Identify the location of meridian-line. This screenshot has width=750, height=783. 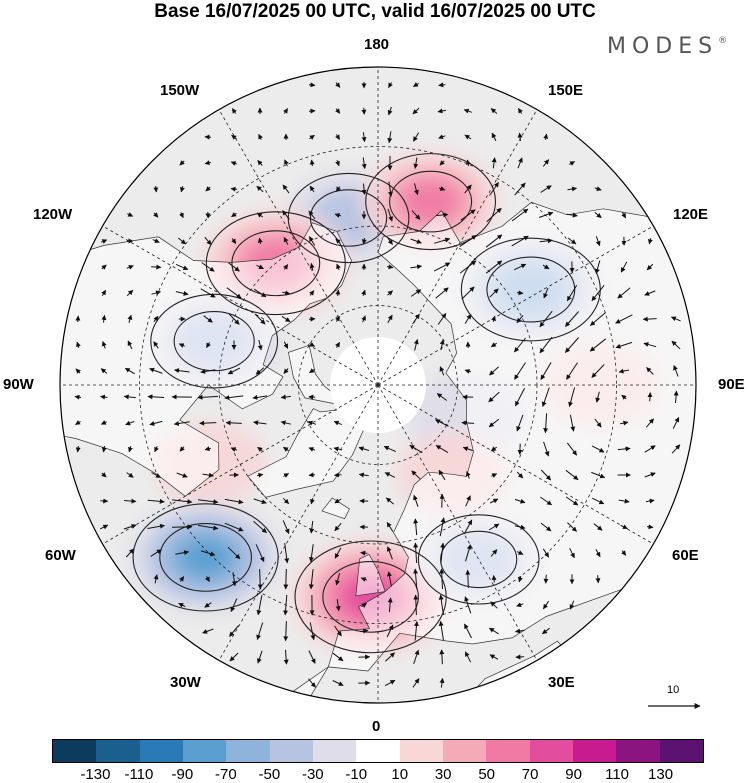
(240, 305).